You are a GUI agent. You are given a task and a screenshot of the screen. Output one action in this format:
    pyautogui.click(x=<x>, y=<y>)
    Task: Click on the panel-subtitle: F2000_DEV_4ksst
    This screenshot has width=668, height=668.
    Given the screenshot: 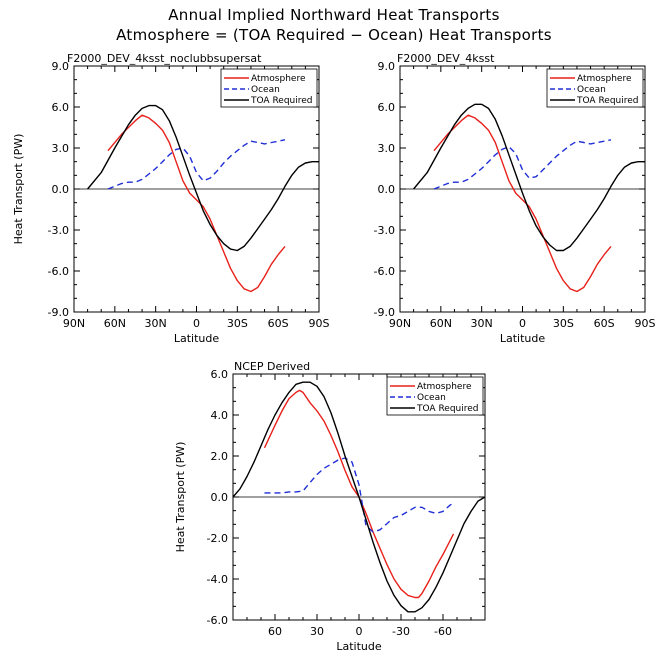 What is the action you would take?
    pyautogui.click(x=446, y=58)
    